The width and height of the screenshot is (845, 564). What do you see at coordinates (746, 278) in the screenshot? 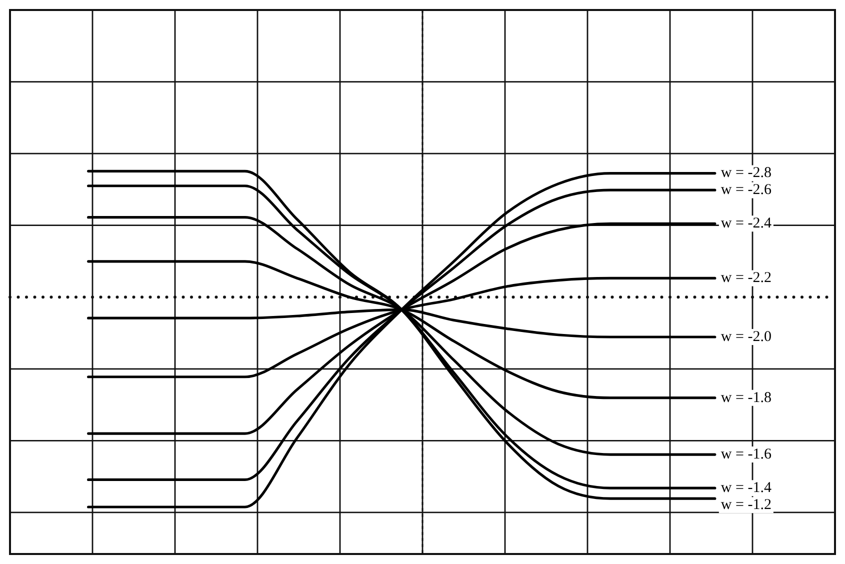
I see `series-label: w = -2.2` at bounding box center [746, 278].